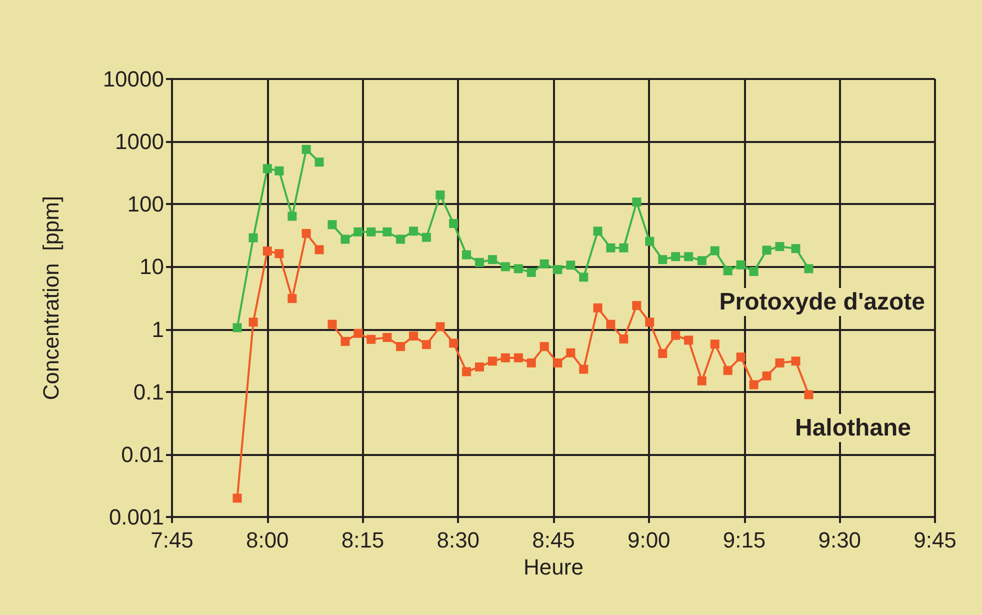 This screenshot has height=615, width=982. Describe the element at coordinates (822, 302) in the screenshot. I see `series-label: Protoxyde d'azote` at that location.